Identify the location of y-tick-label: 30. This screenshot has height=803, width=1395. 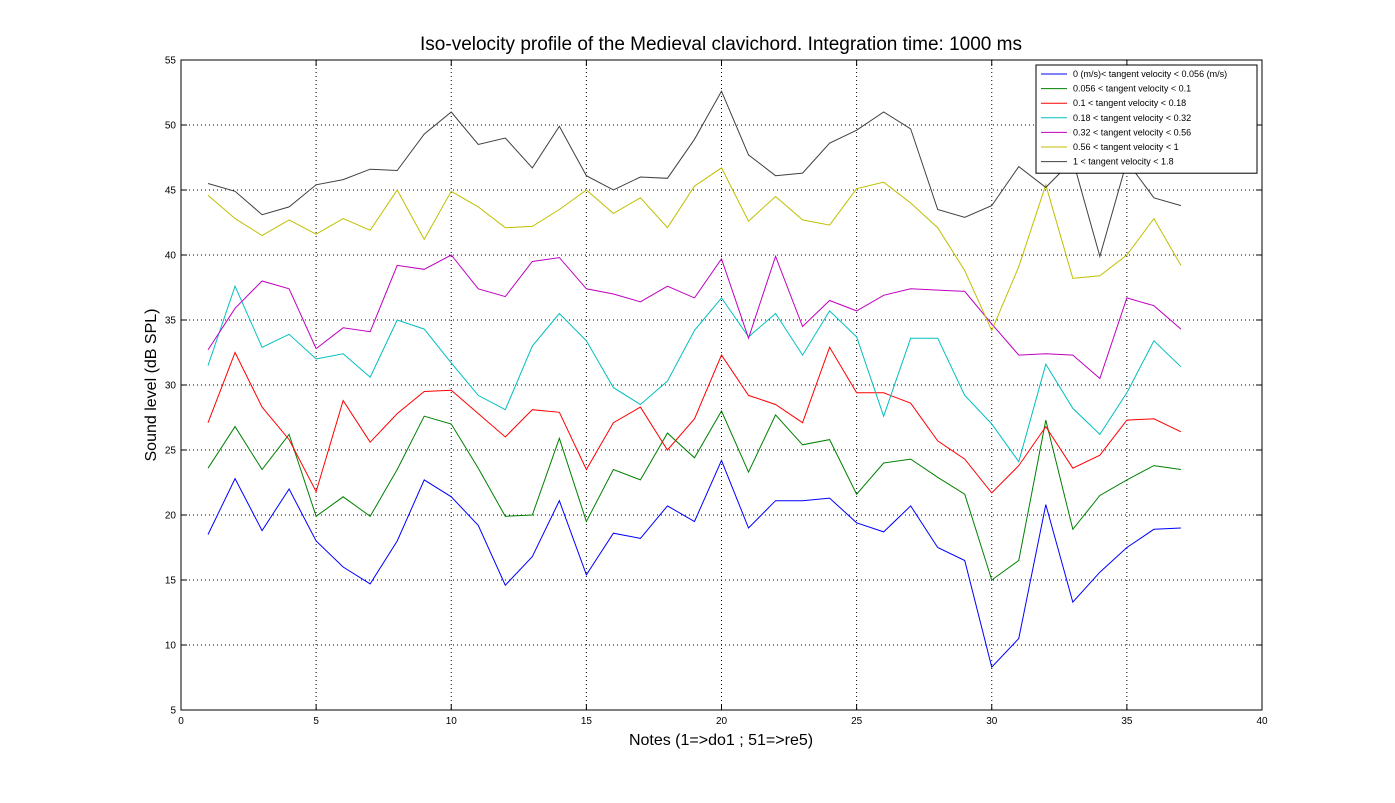
(171, 386).